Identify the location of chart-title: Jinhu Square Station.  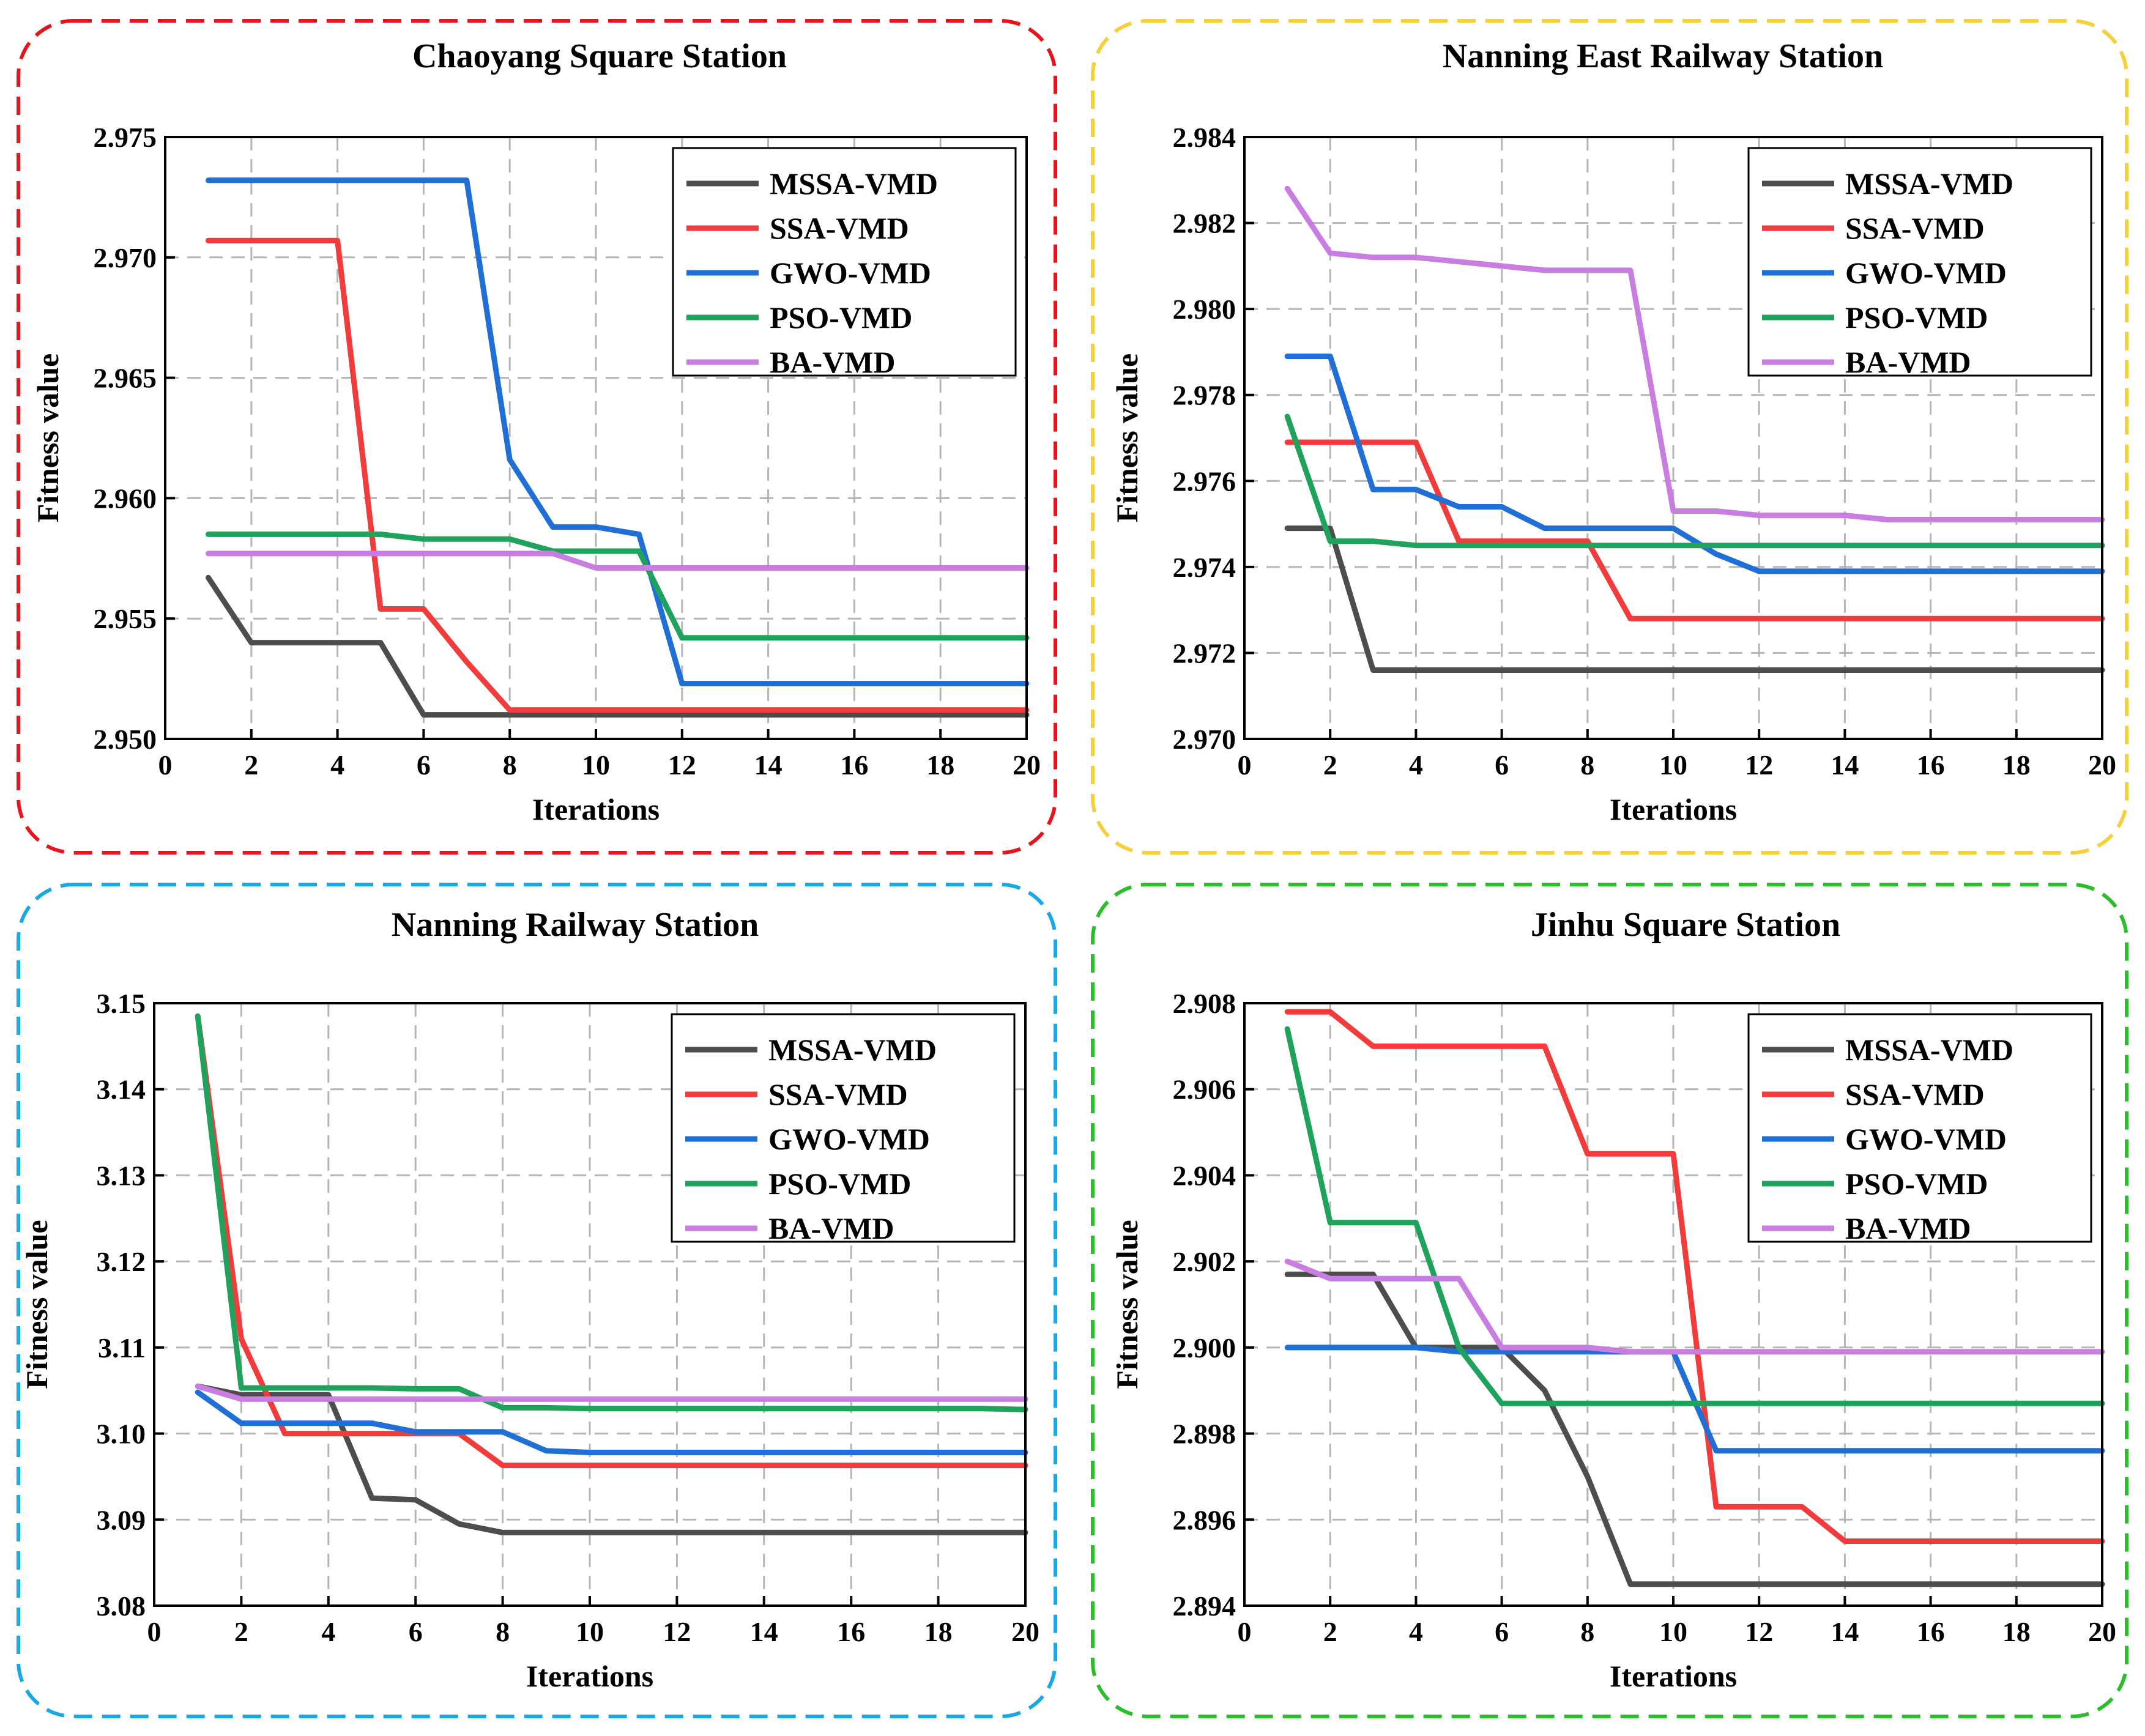
(1685, 925).